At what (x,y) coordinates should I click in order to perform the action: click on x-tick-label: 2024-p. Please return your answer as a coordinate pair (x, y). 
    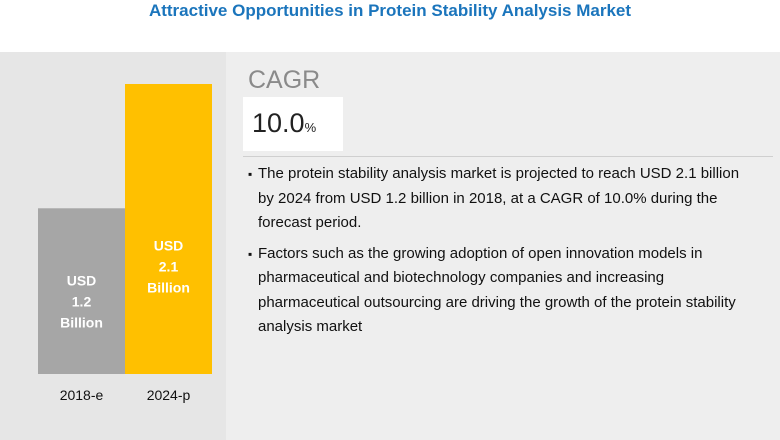
    Looking at the image, I should click on (169, 395).